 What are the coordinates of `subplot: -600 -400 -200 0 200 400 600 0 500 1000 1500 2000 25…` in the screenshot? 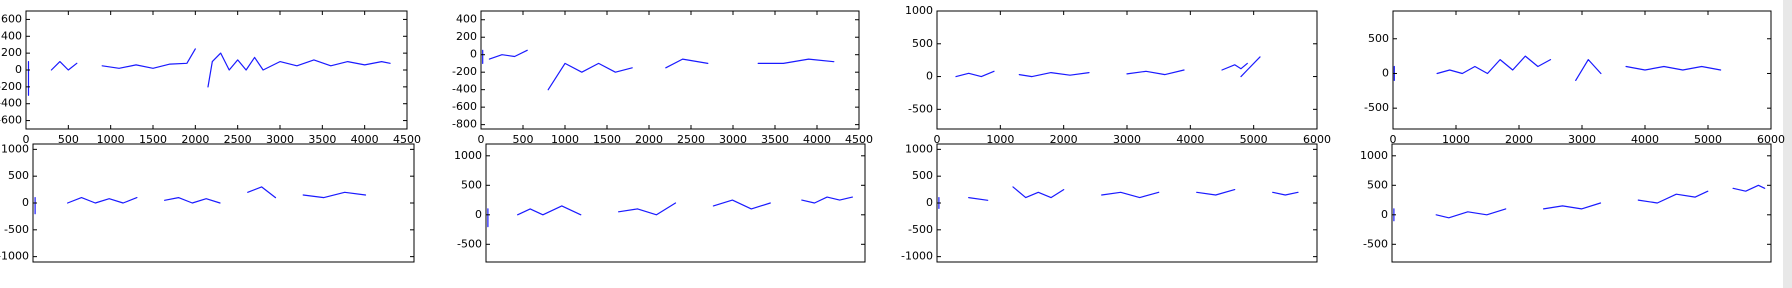 It's located at (210, 78).